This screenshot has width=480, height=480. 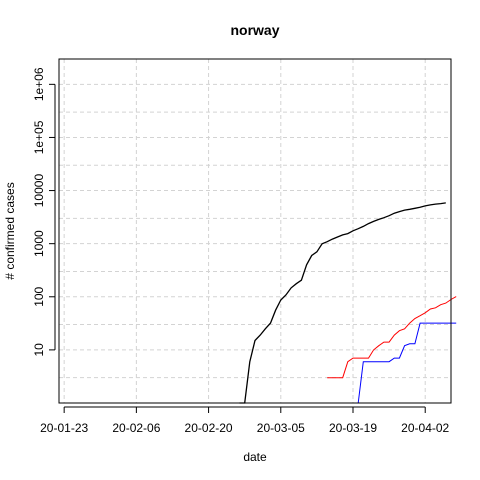 I want to click on x-tick-label: 20-02-20, so click(x=209, y=428).